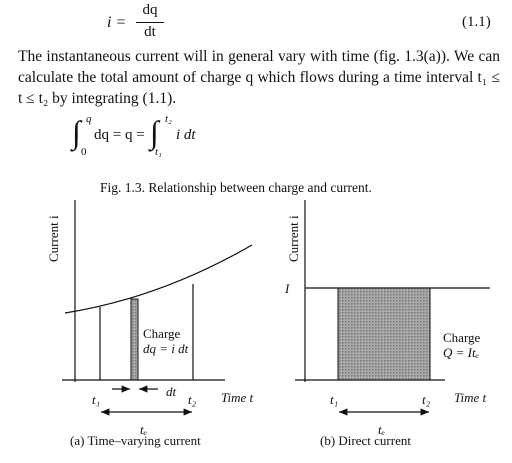  What do you see at coordinates (119, 135) in the screenshot?
I see `eq2-middle: dq = q =` at bounding box center [119, 135].